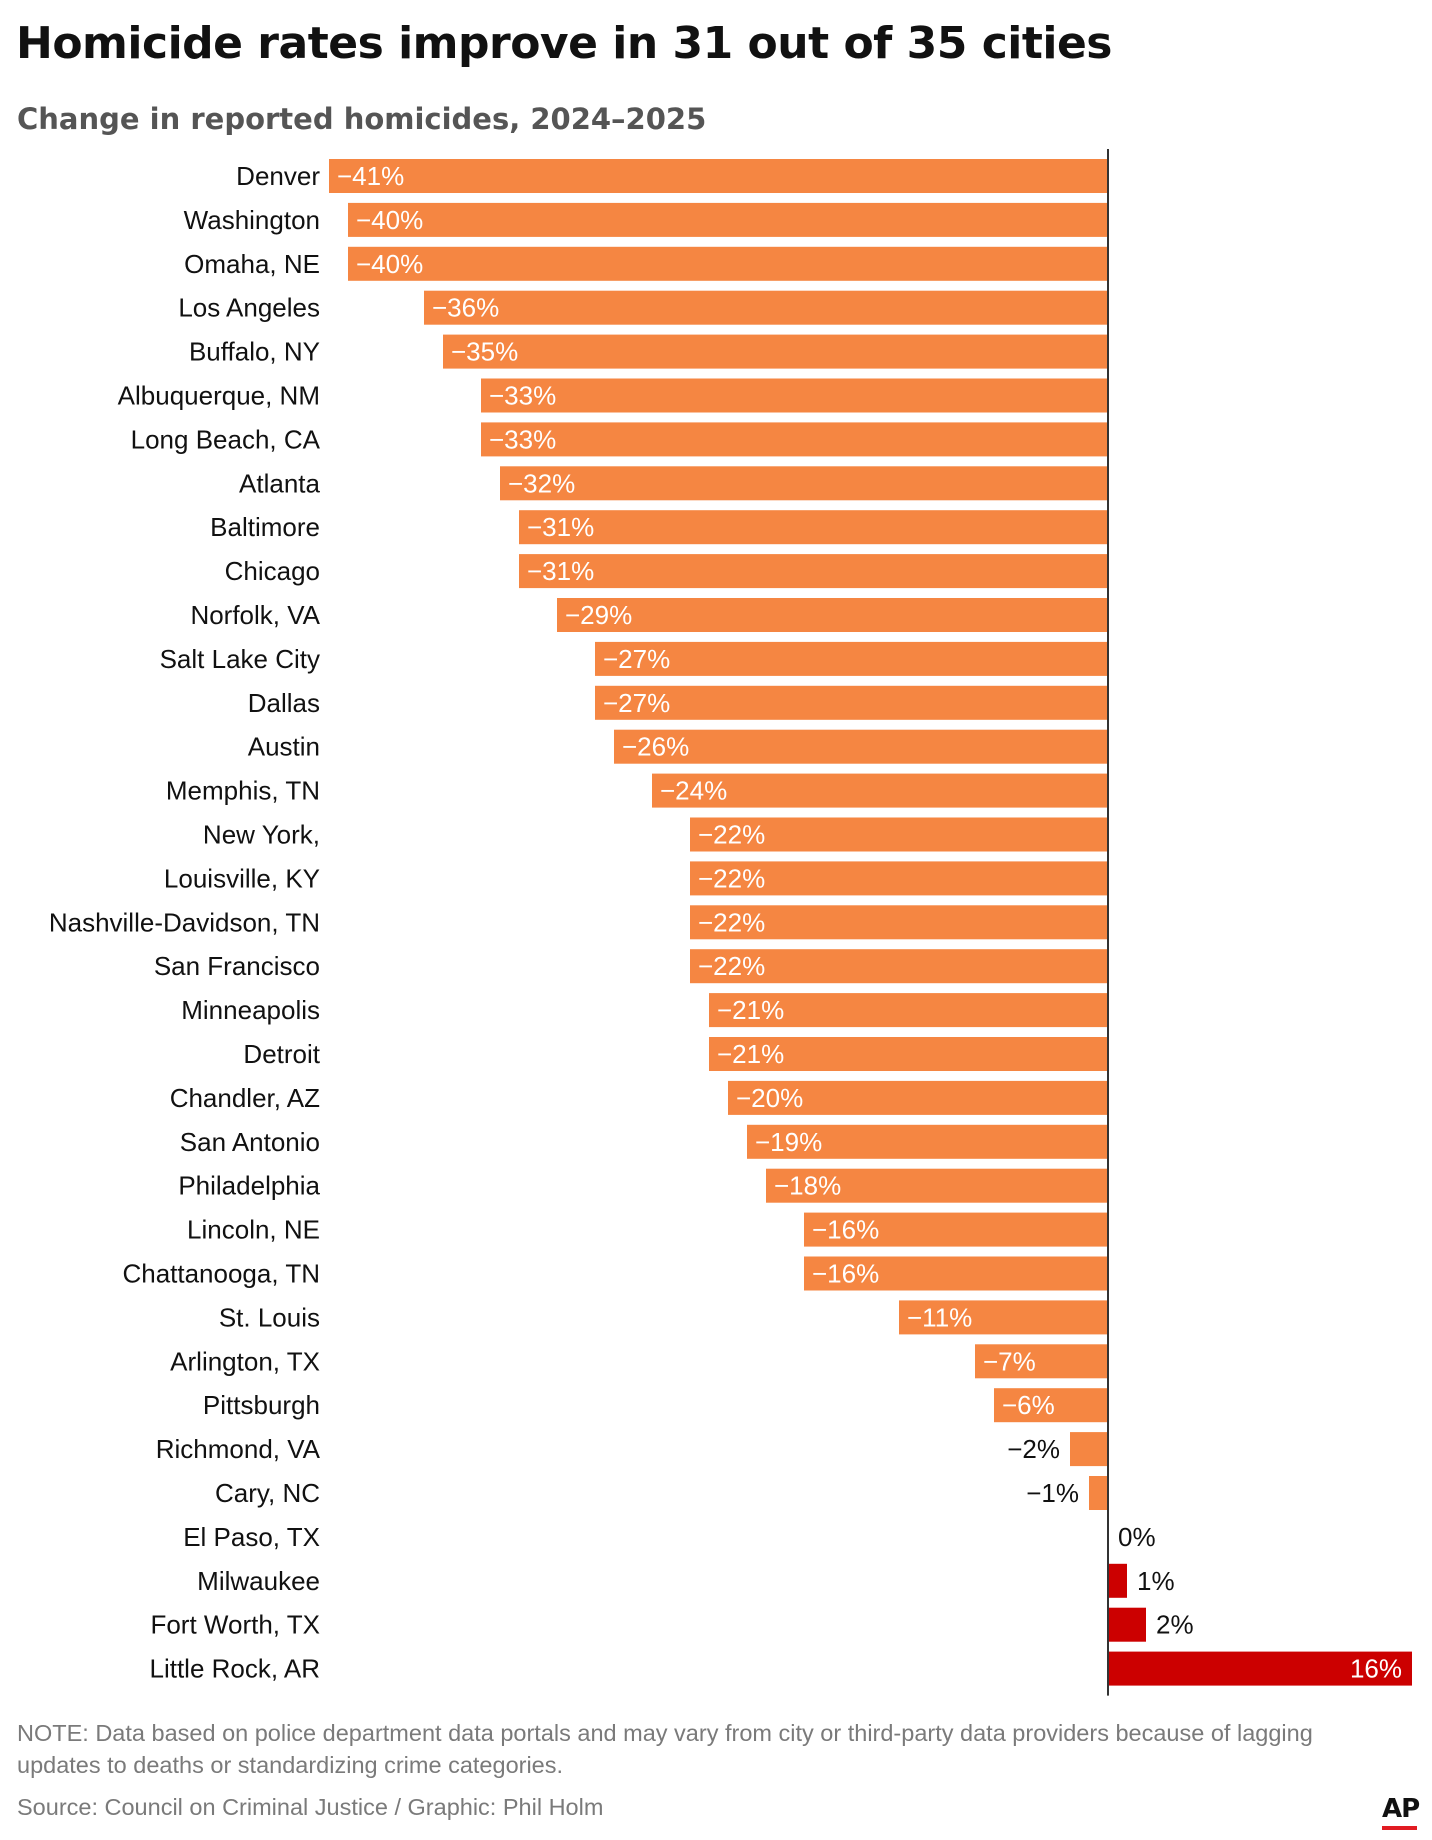 The width and height of the screenshot is (1432, 1840). I want to click on data-label: −7%, so click(1009, 1361).